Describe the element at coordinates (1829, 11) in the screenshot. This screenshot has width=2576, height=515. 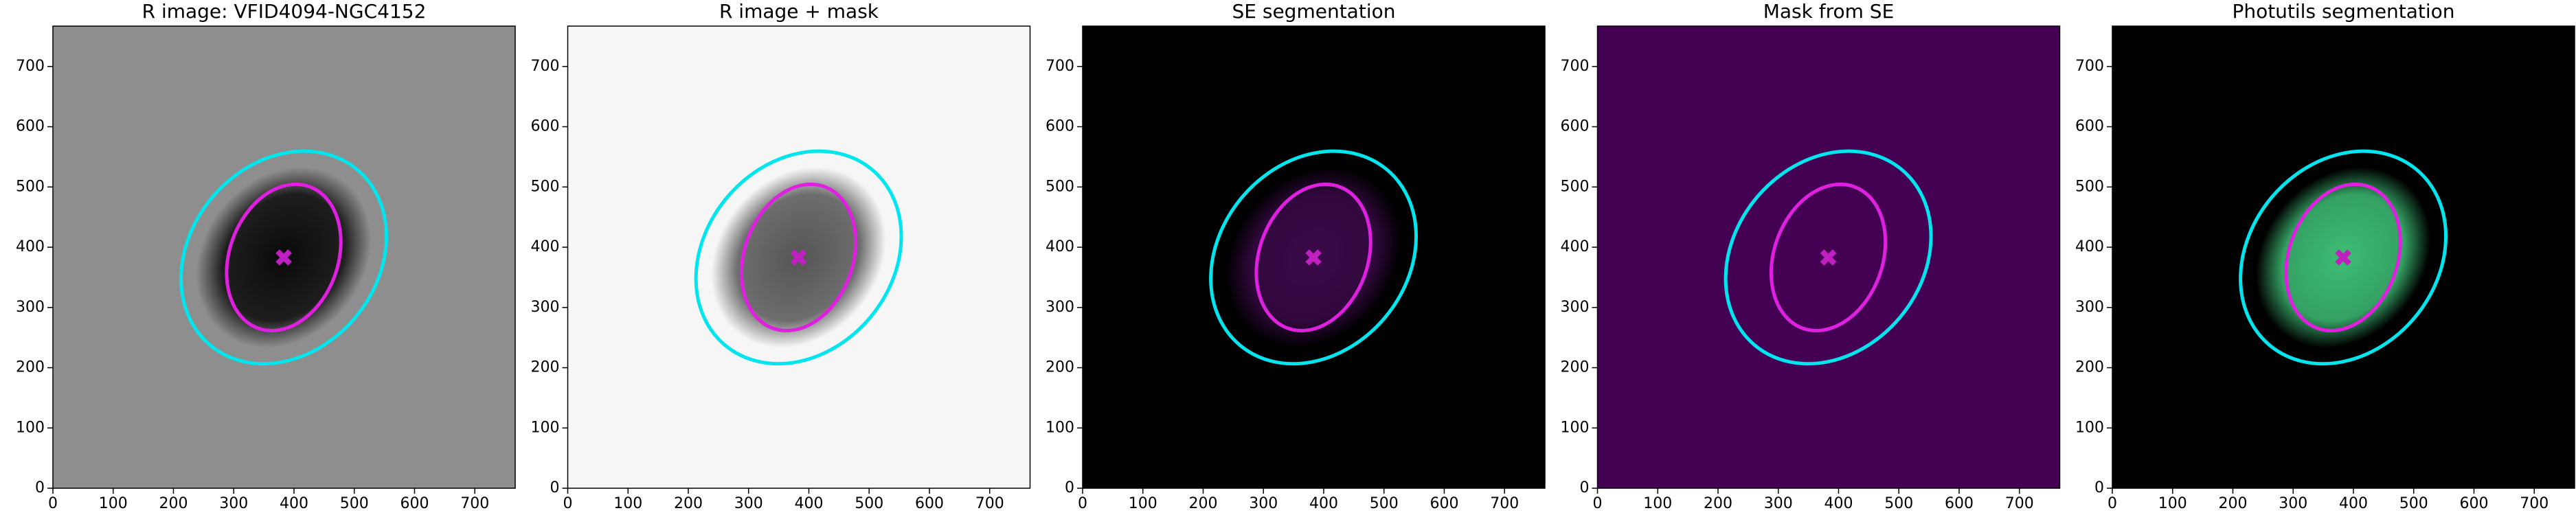
I see `panel-title: Mask from SE` at that location.